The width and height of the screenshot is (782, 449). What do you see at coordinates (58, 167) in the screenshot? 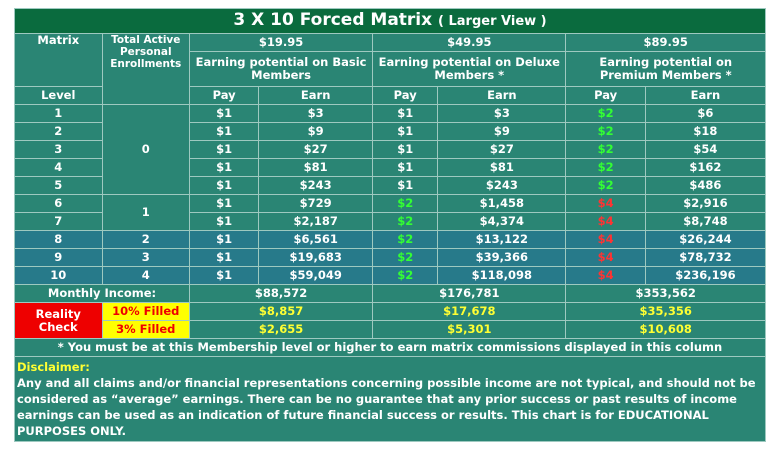
I see `level: 4` at bounding box center [58, 167].